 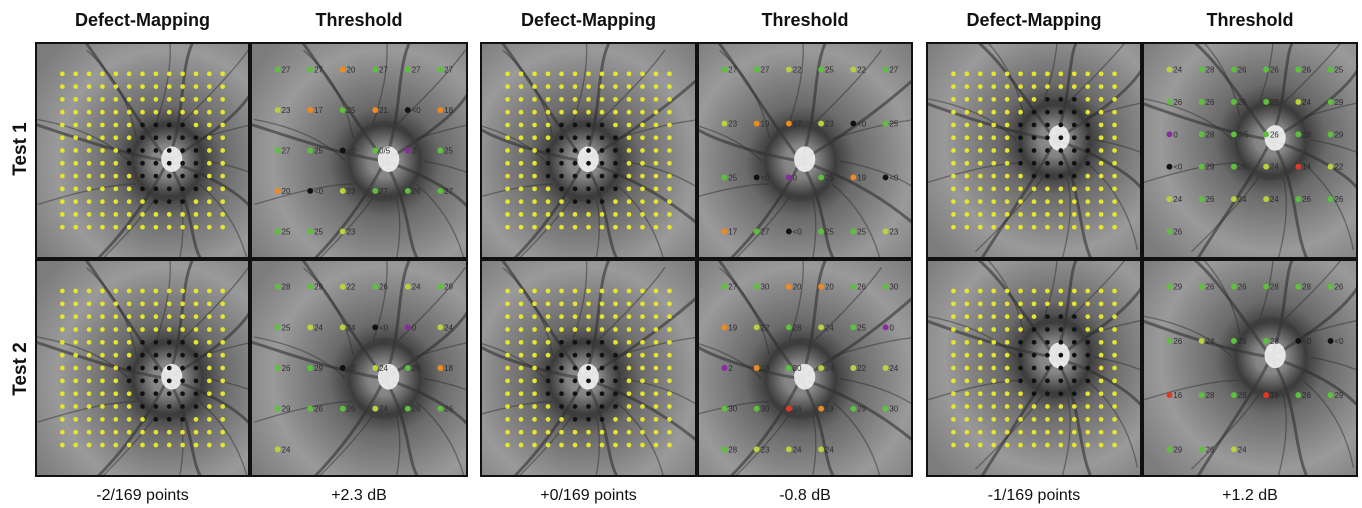 What do you see at coordinates (1244, 134) in the screenshot?
I see `threshold-value-label: 0/5` at bounding box center [1244, 134].